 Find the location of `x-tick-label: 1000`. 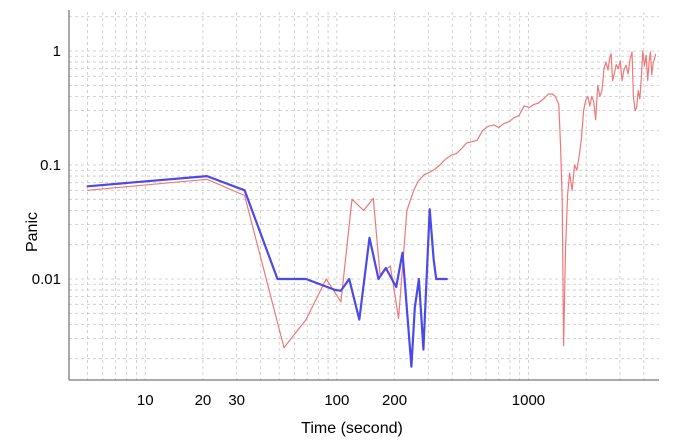

x-tick-label: 1000 is located at coordinates (528, 400).